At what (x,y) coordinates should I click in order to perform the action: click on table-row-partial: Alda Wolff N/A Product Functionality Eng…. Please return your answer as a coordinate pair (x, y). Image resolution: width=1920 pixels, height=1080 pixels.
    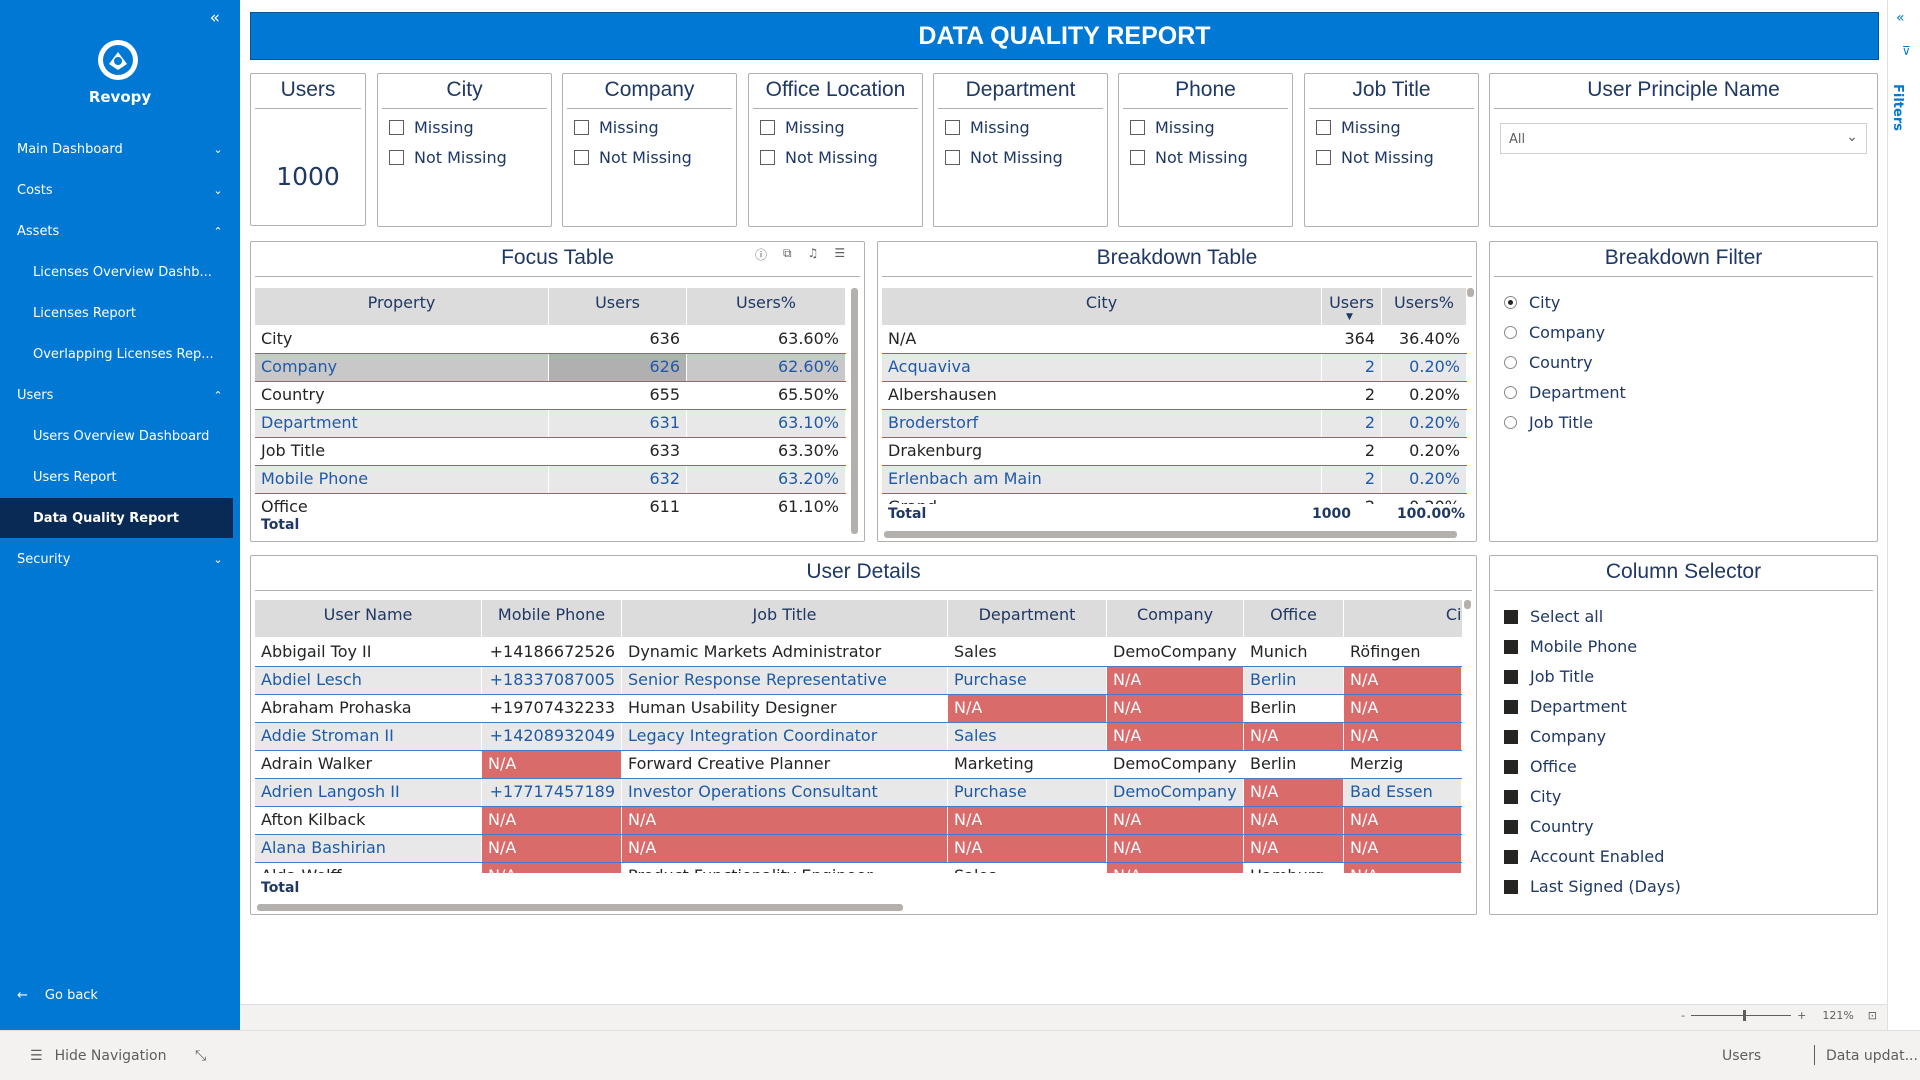
    Looking at the image, I should click on (858, 868).